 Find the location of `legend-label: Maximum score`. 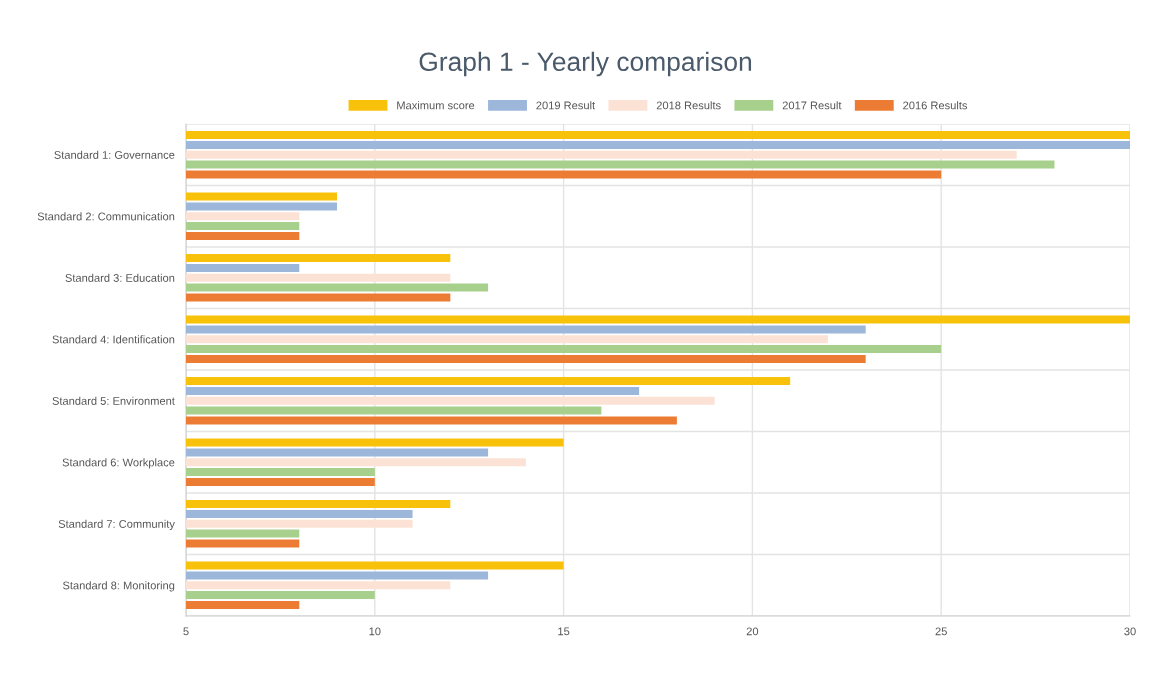

legend-label: Maximum score is located at coordinates (436, 105).